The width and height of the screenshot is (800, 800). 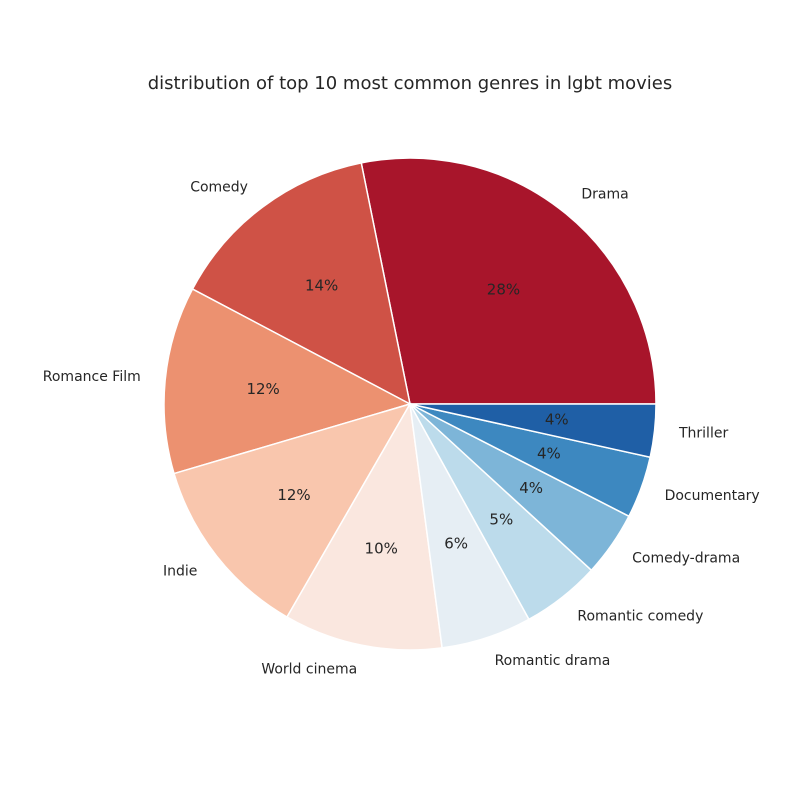 What do you see at coordinates (501, 519) in the screenshot?
I see `slice-percent-label: 5%` at bounding box center [501, 519].